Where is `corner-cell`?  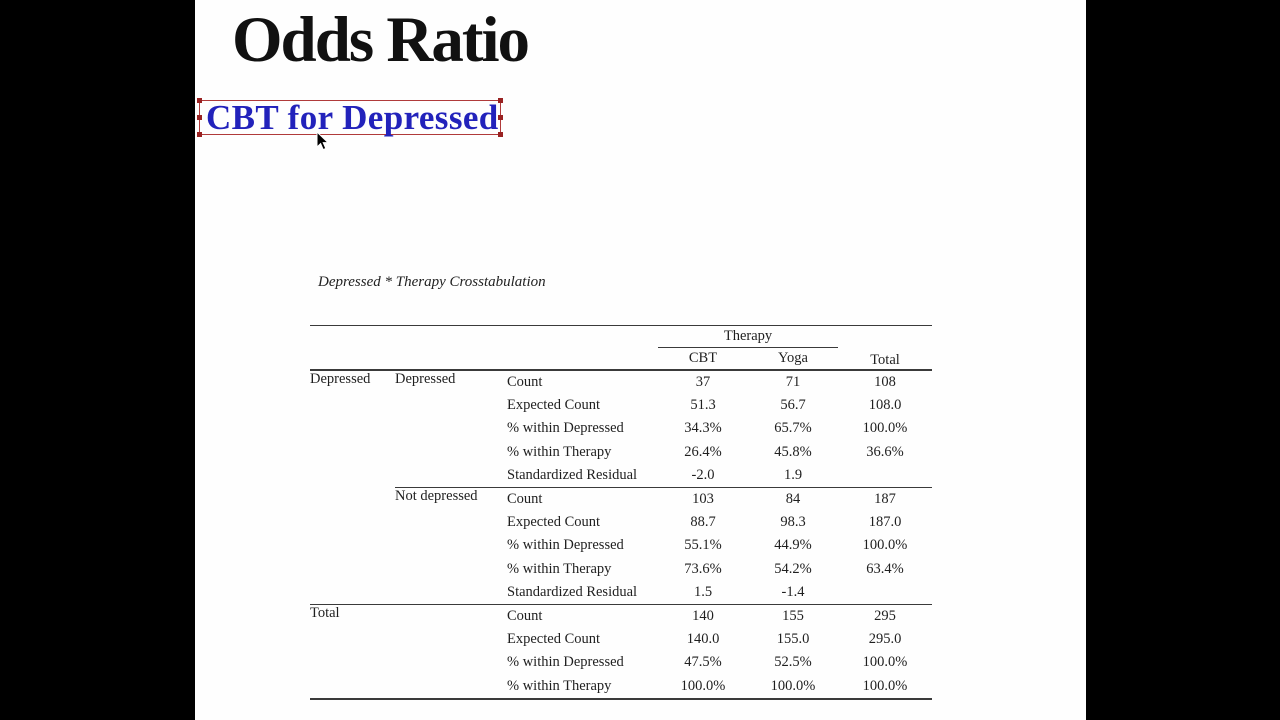 corner-cell is located at coordinates (484, 348).